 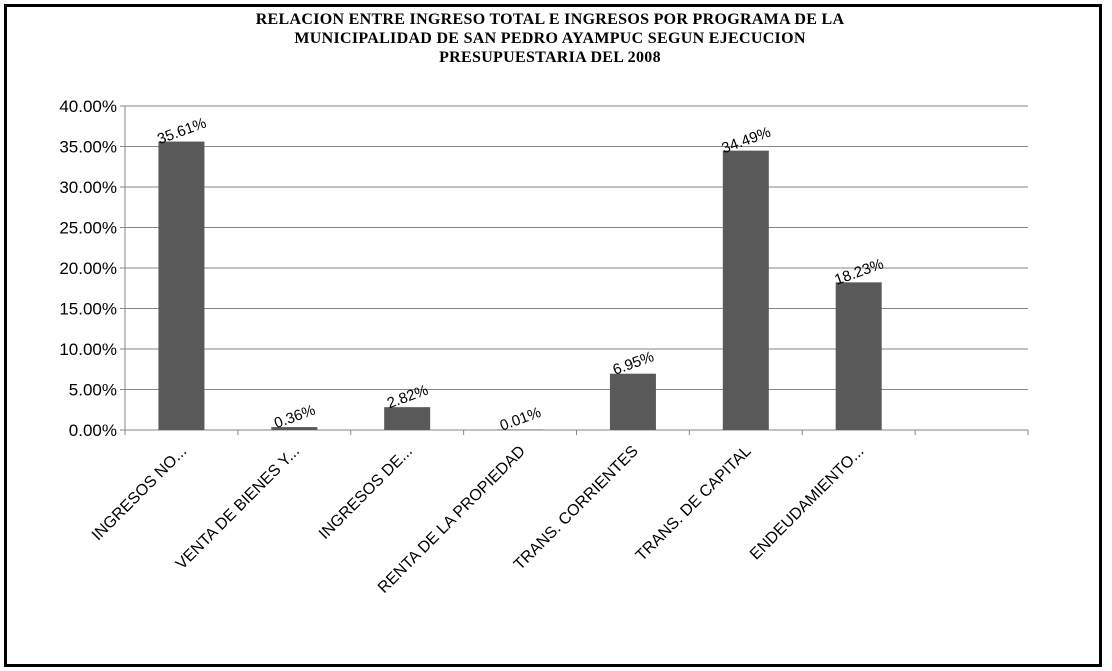 I want to click on y-tick-label: 20.00%, so click(x=88, y=268).